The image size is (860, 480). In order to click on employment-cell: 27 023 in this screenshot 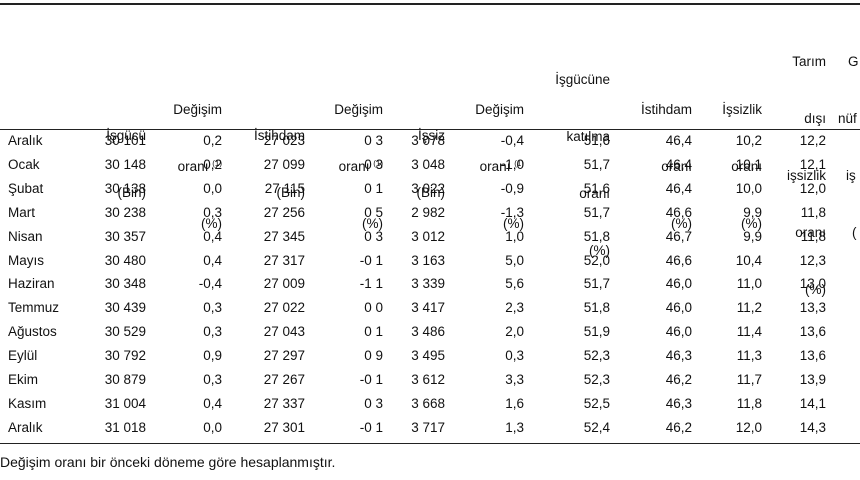, I will do `click(284, 140)`.